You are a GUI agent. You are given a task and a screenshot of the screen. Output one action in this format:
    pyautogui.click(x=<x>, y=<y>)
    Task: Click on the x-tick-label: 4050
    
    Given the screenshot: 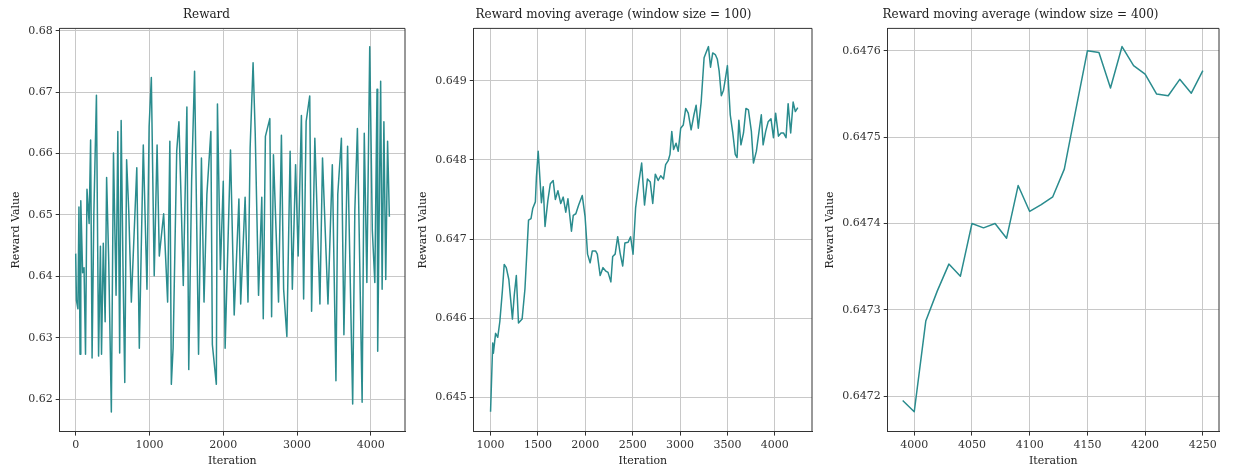 What is the action you would take?
    pyautogui.click(x=971, y=445)
    